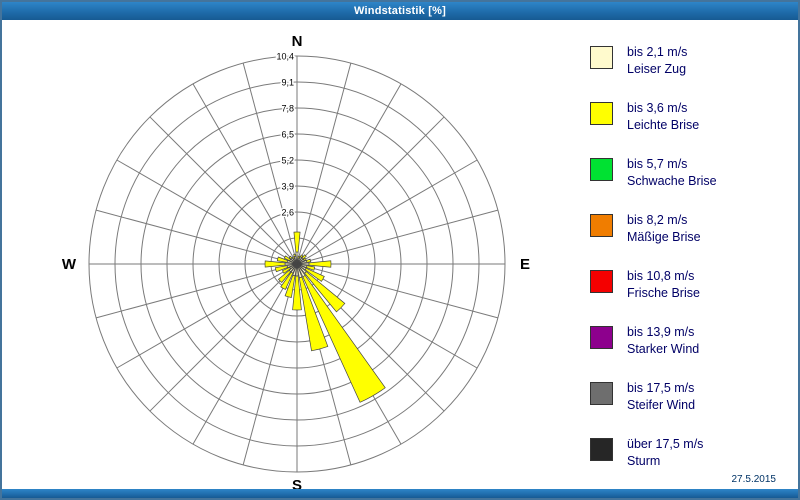 The image size is (800, 500). What do you see at coordinates (663, 292) in the screenshot?
I see `legend-name: Frische Brise` at bounding box center [663, 292].